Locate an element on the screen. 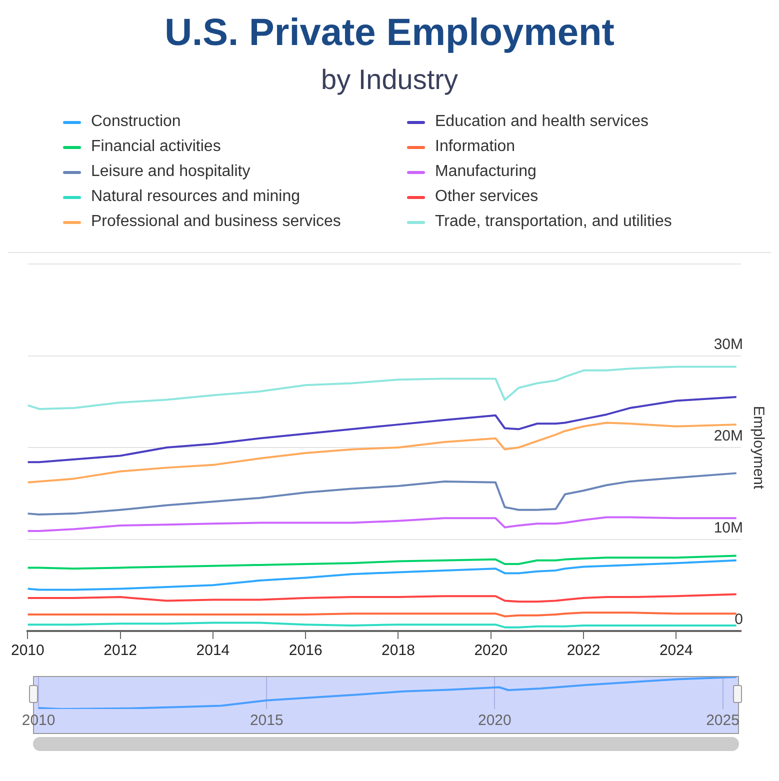 This screenshot has width=779, height=781. legend-label: Construction is located at coordinates (136, 122).